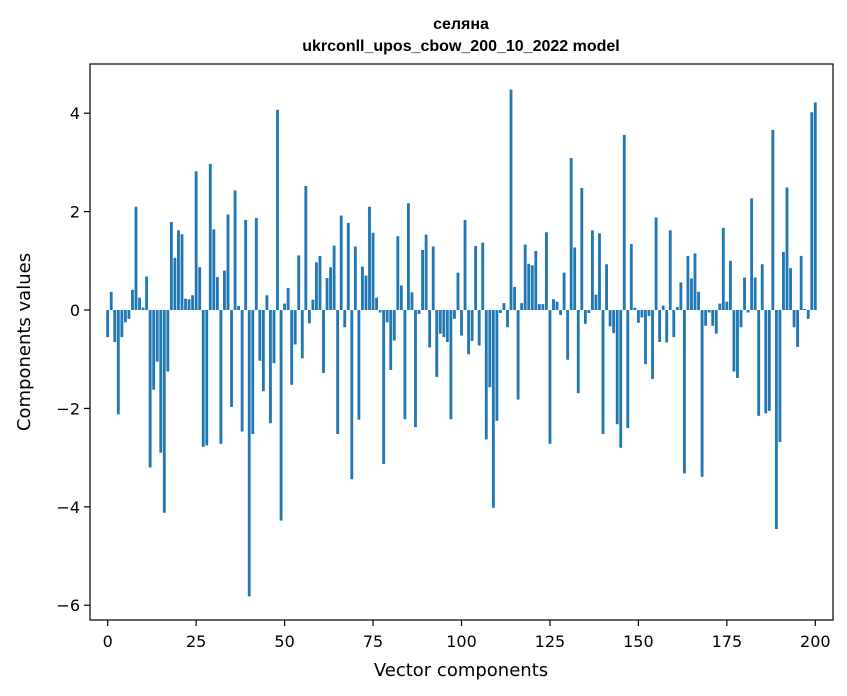 Image resolution: width=847 pixels, height=696 pixels. What do you see at coordinates (68, 507) in the screenshot?
I see `y-tick-label: −4` at bounding box center [68, 507].